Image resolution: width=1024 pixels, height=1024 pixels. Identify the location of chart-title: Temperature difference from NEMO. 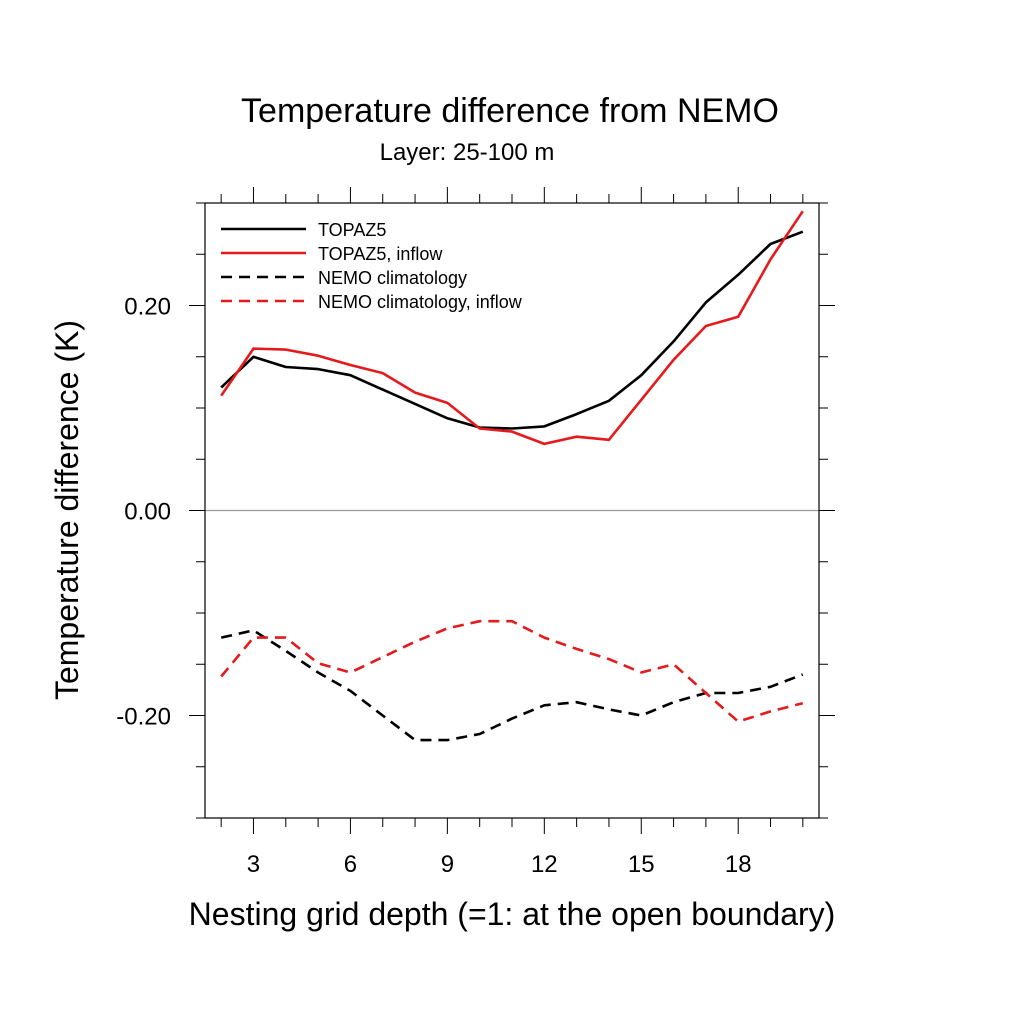
(510, 111).